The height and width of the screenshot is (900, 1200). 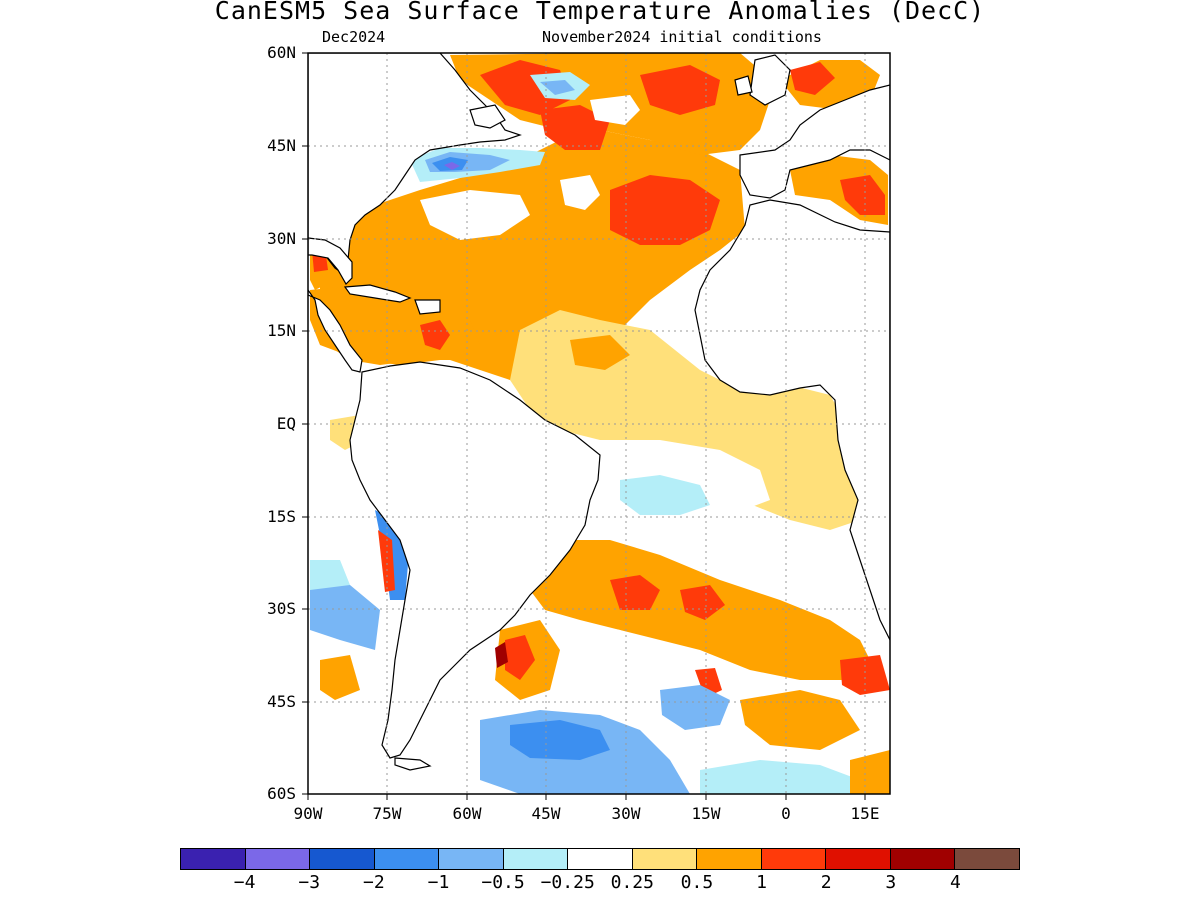 What do you see at coordinates (281, 793) in the screenshot?
I see `lat-label: 60S` at bounding box center [281, 793].